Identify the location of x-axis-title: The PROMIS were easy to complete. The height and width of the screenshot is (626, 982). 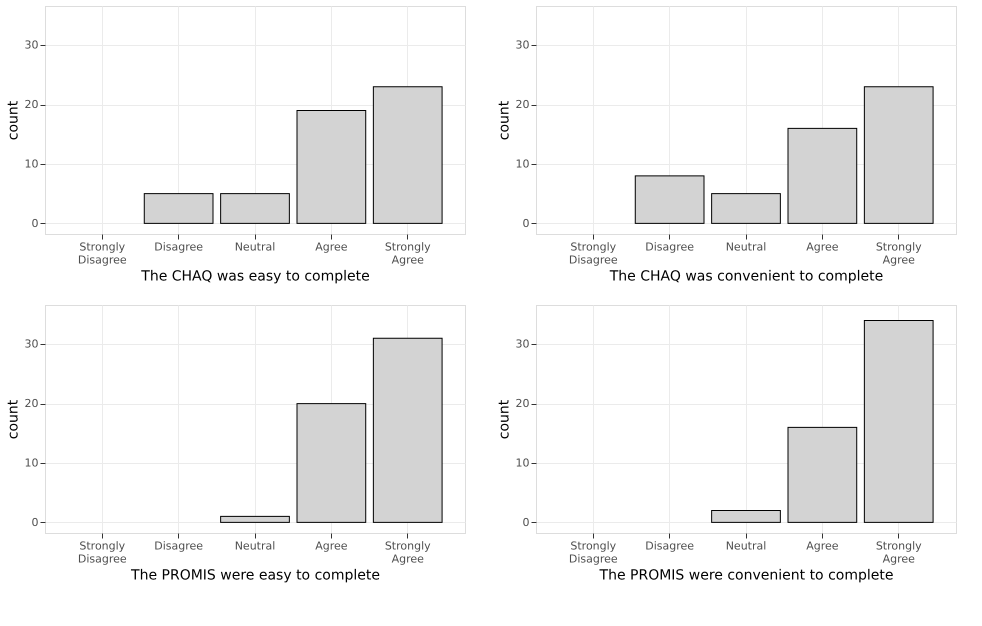
(255, 576).